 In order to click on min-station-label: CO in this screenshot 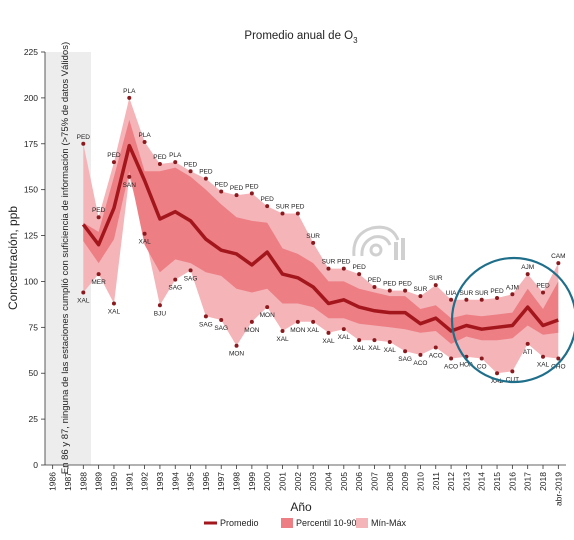, I will do `click(482, 367)`.